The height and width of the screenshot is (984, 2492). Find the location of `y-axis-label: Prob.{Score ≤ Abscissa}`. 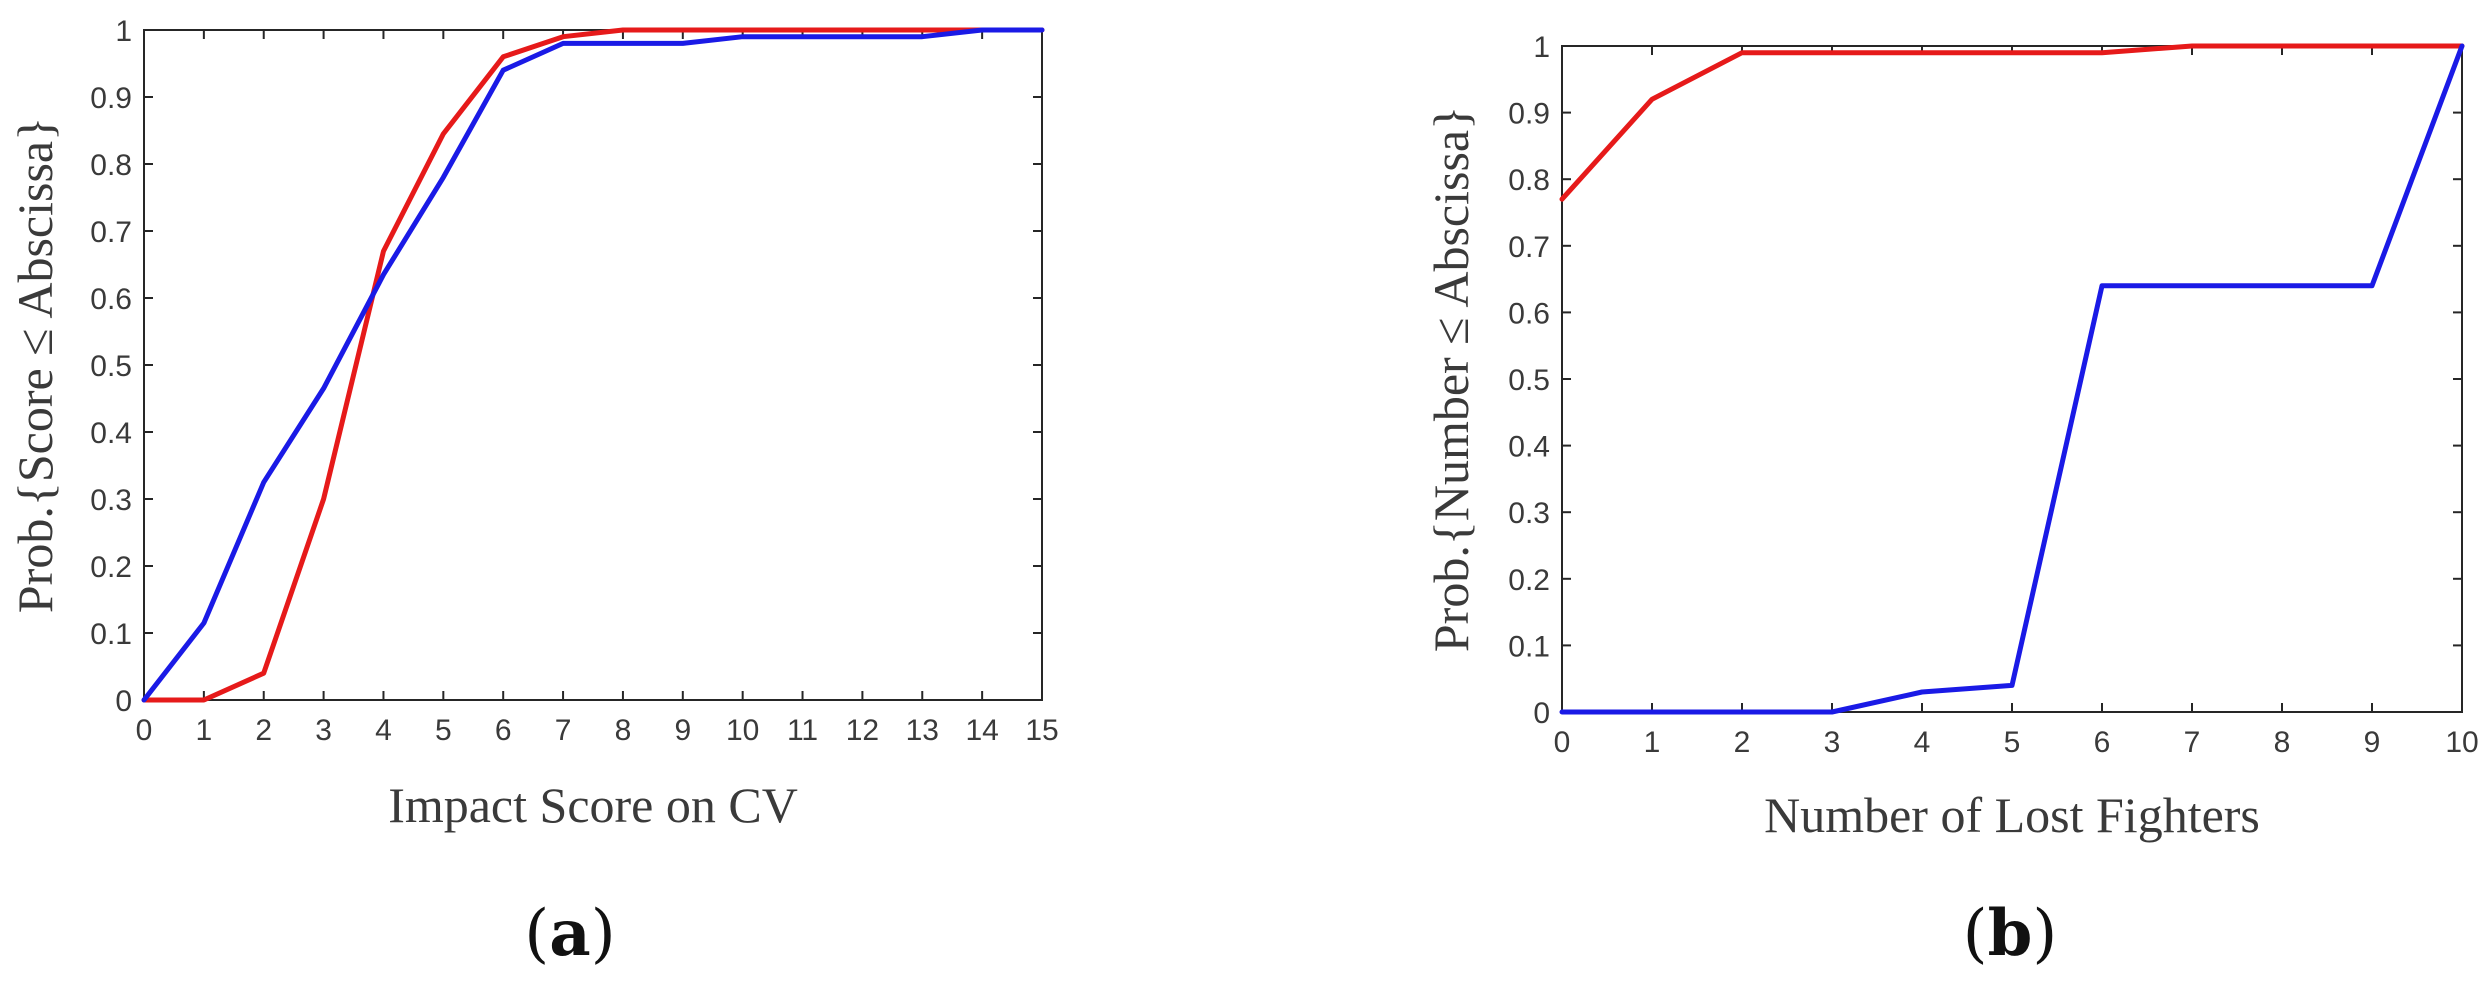

y-axis-label: Prob.{Score ≤ Abscissa} is located at coordinates (35, 365).